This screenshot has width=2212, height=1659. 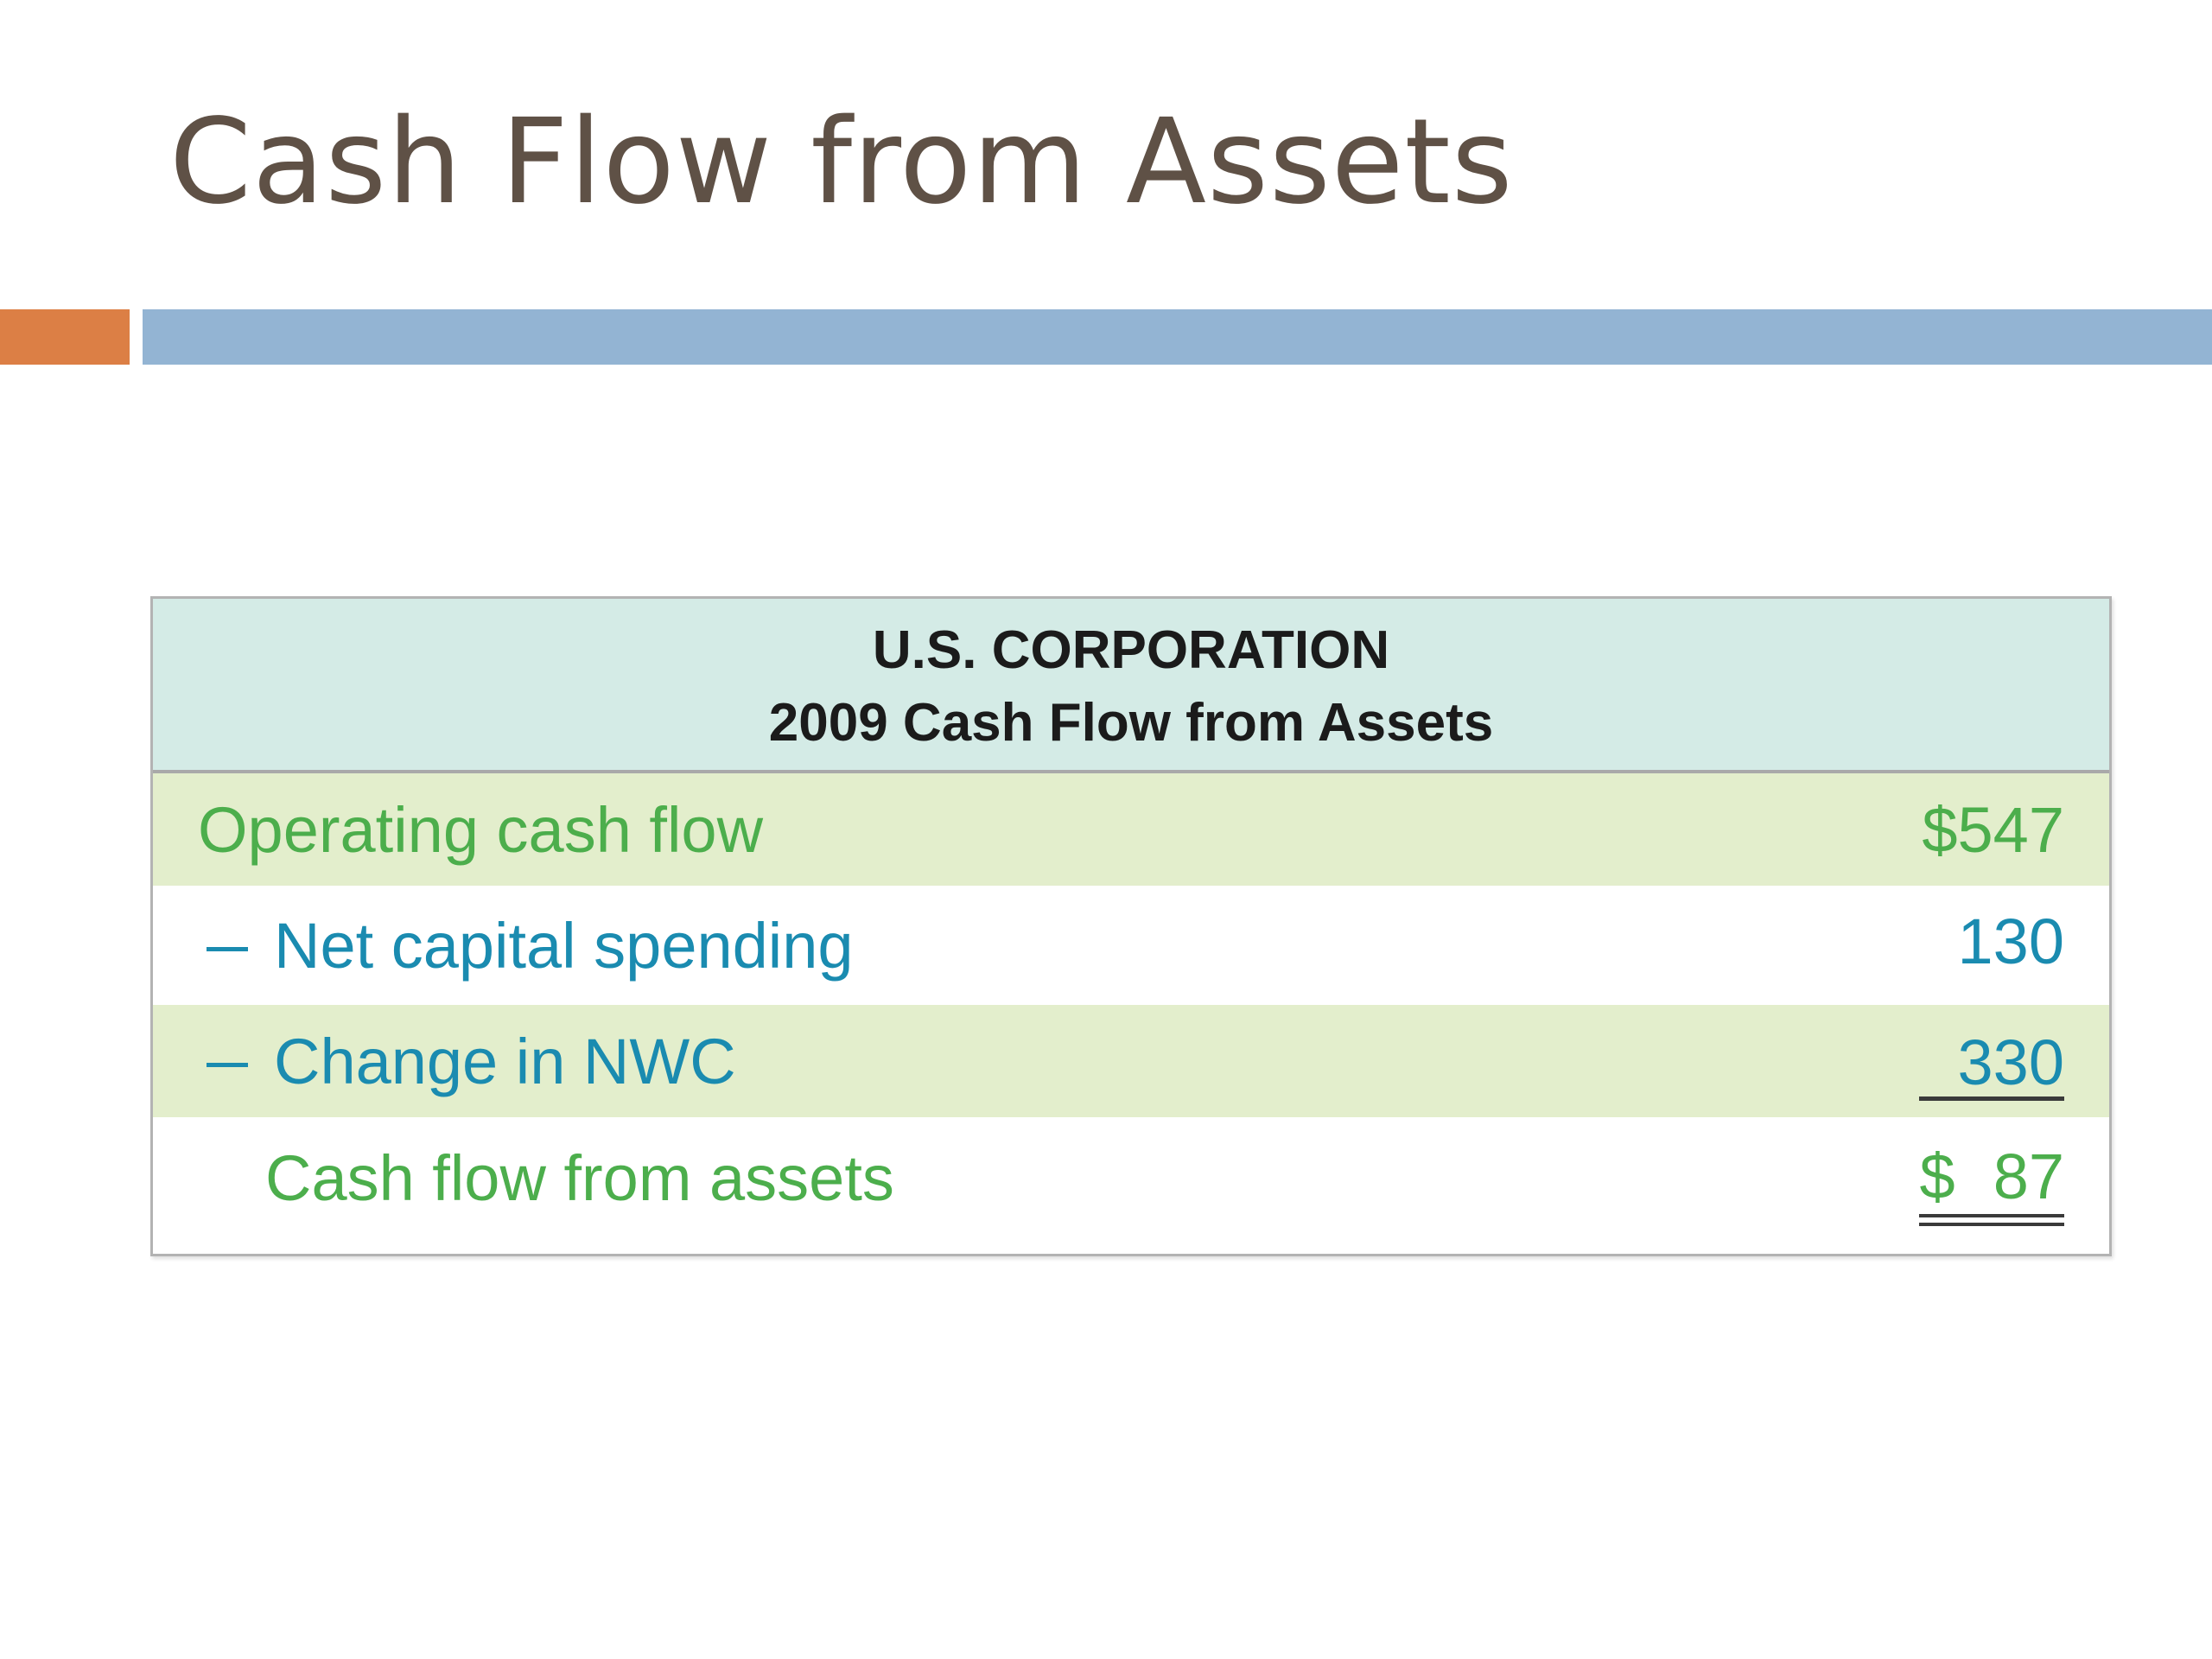 I want to click on currency-symbol: $, so click(x=1937, y=1176).